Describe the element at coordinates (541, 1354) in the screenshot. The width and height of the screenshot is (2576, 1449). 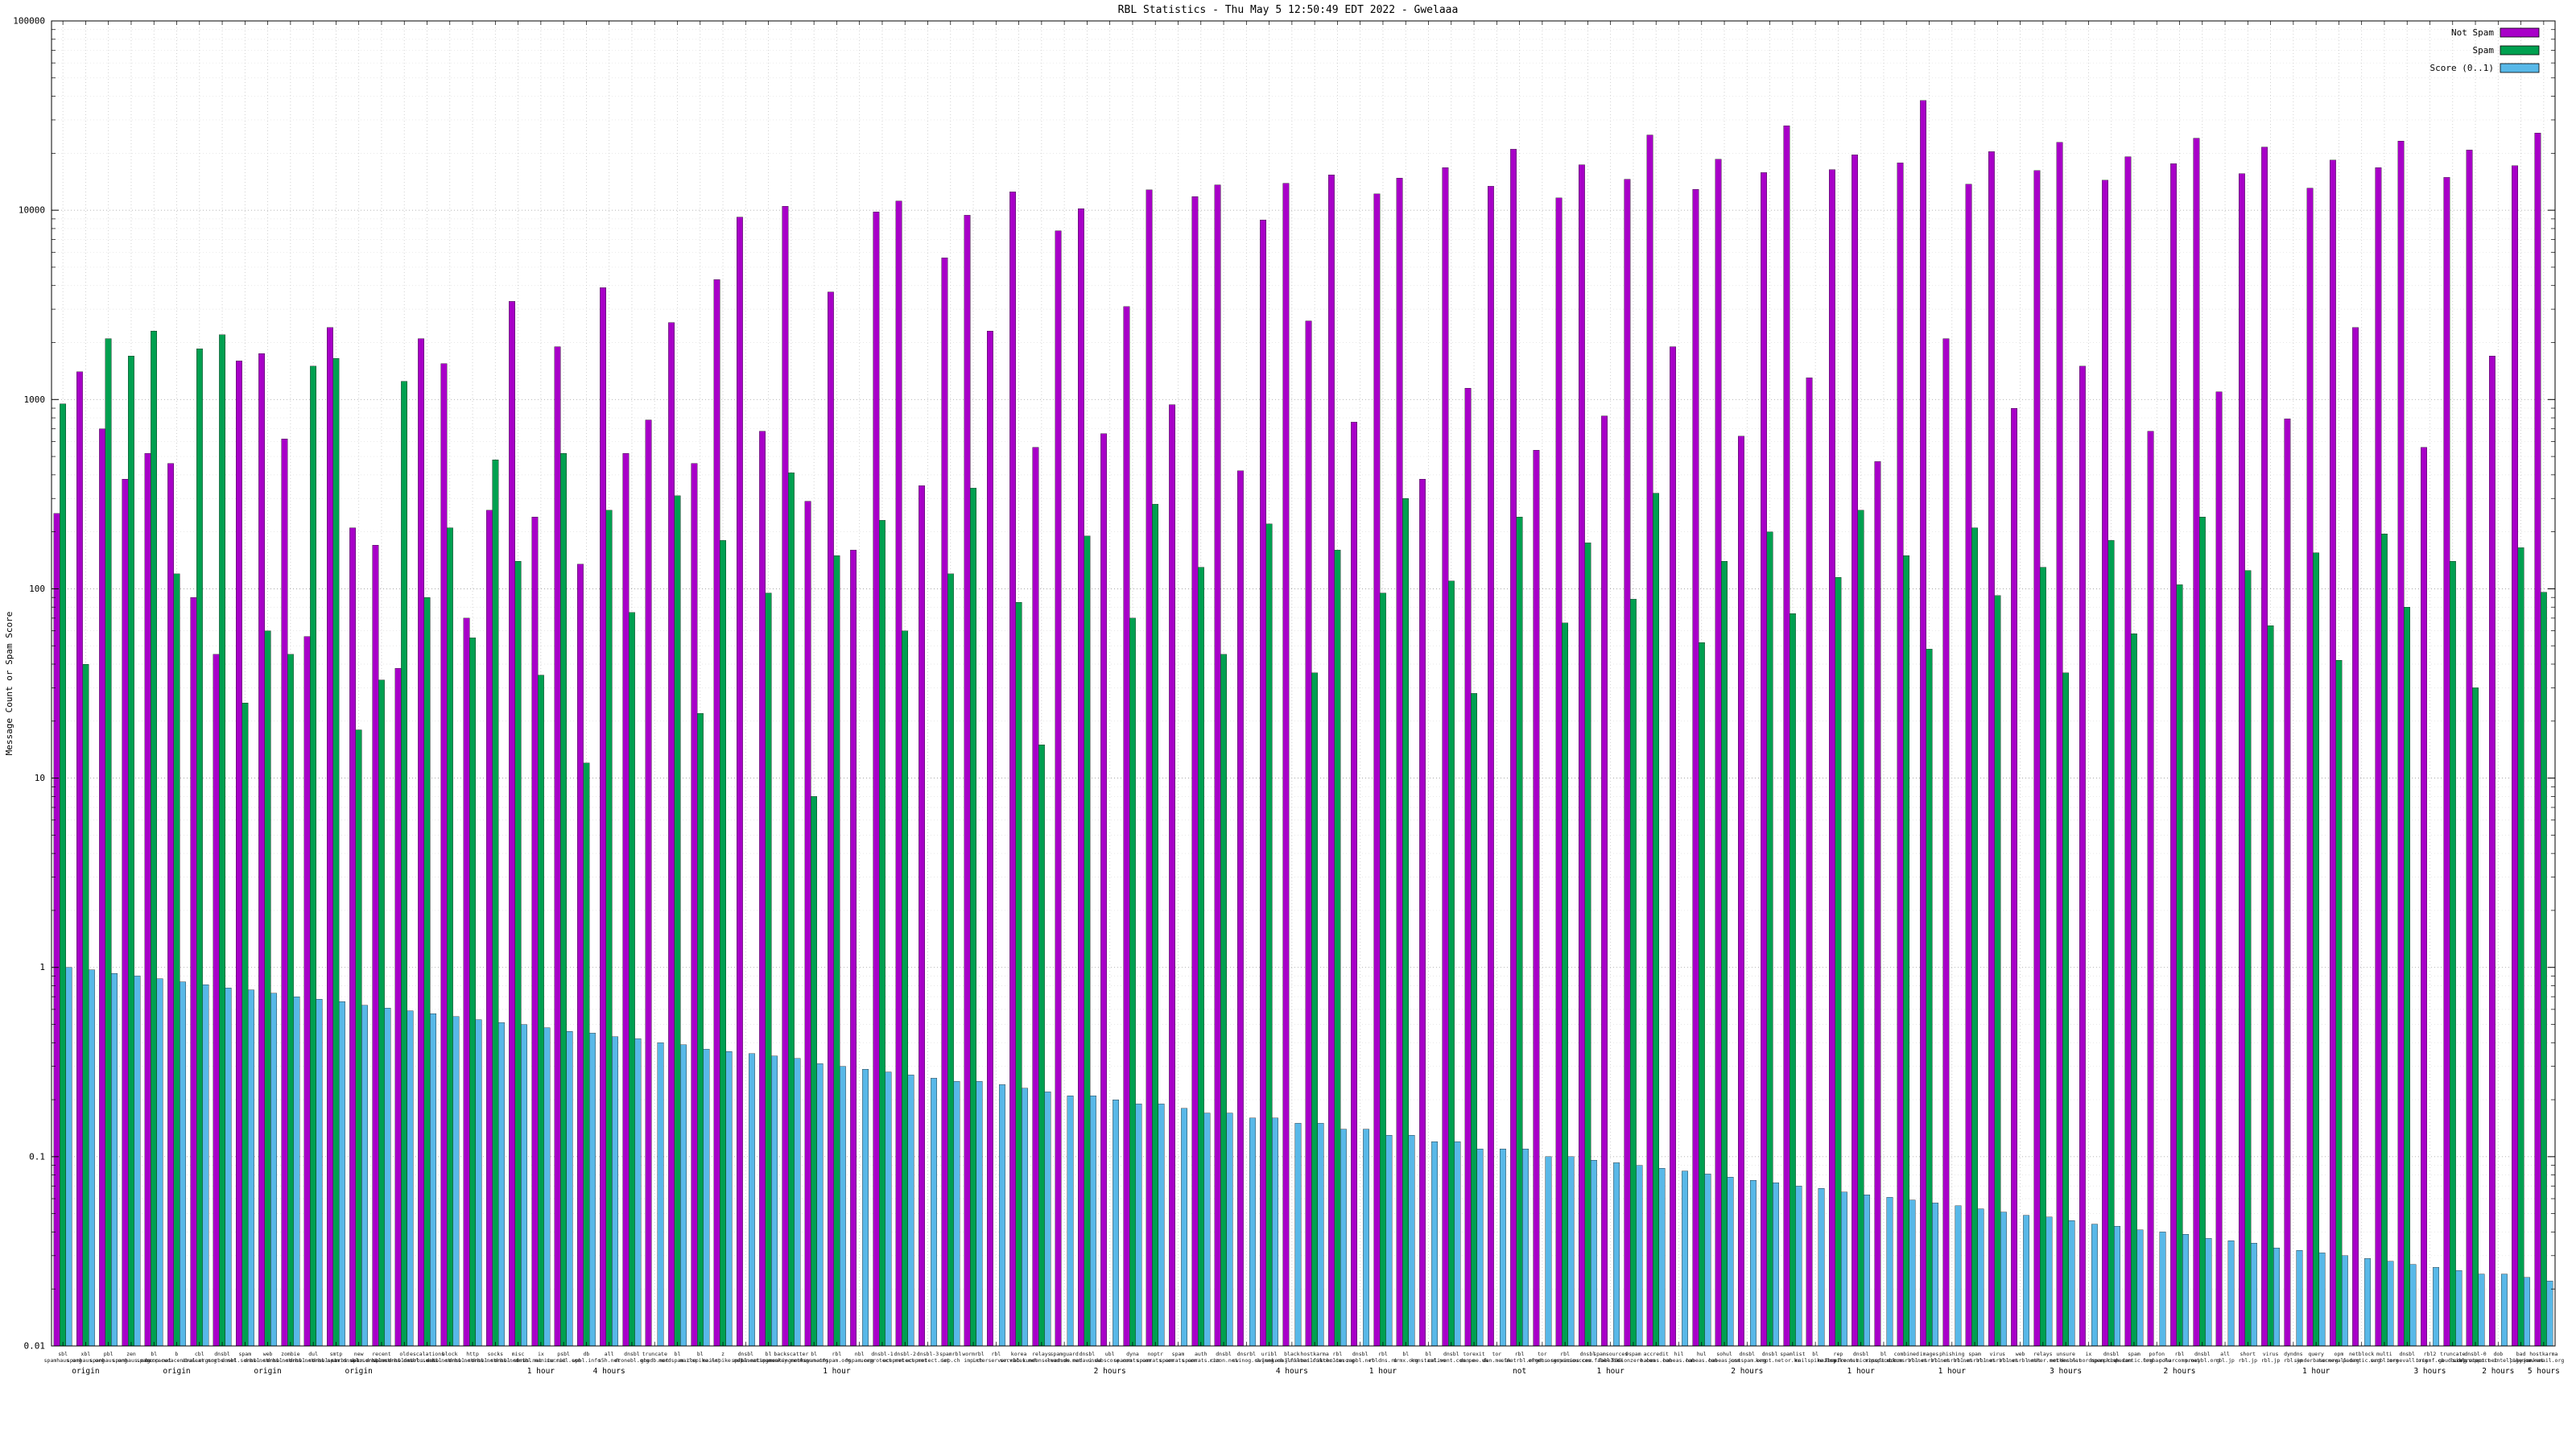
I see `x-tick-label: ix` at that location.